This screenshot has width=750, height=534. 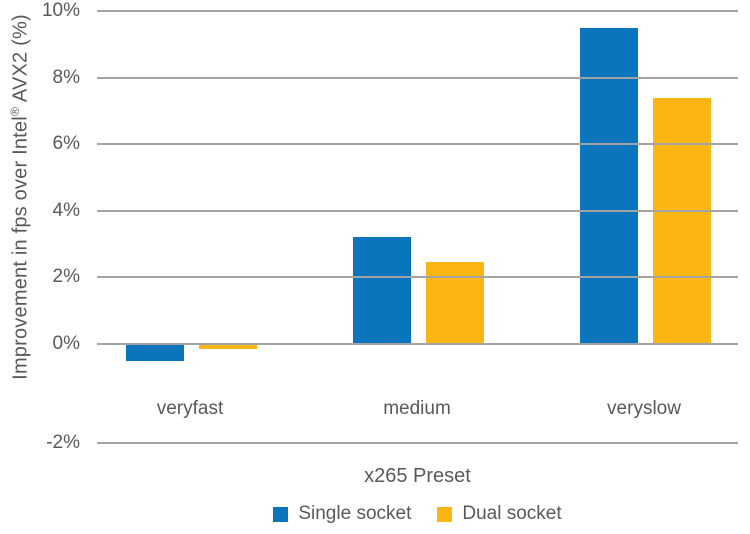 What do you see at coordinates (155, 352) in the screenshot?
I see `bar-single-socket-veryfast` at bounding box center [155, 352].